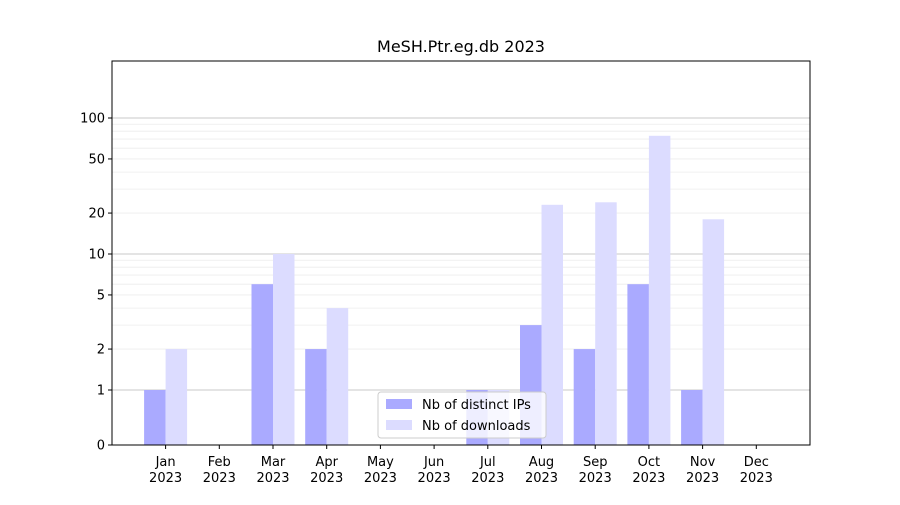 Image resolution: width=900 pixels, height=505 pixels. What do you see at coordinates (96, 159) in the screenshot?
I see `y-tick-label: 50` at bounding box center [96, 159].